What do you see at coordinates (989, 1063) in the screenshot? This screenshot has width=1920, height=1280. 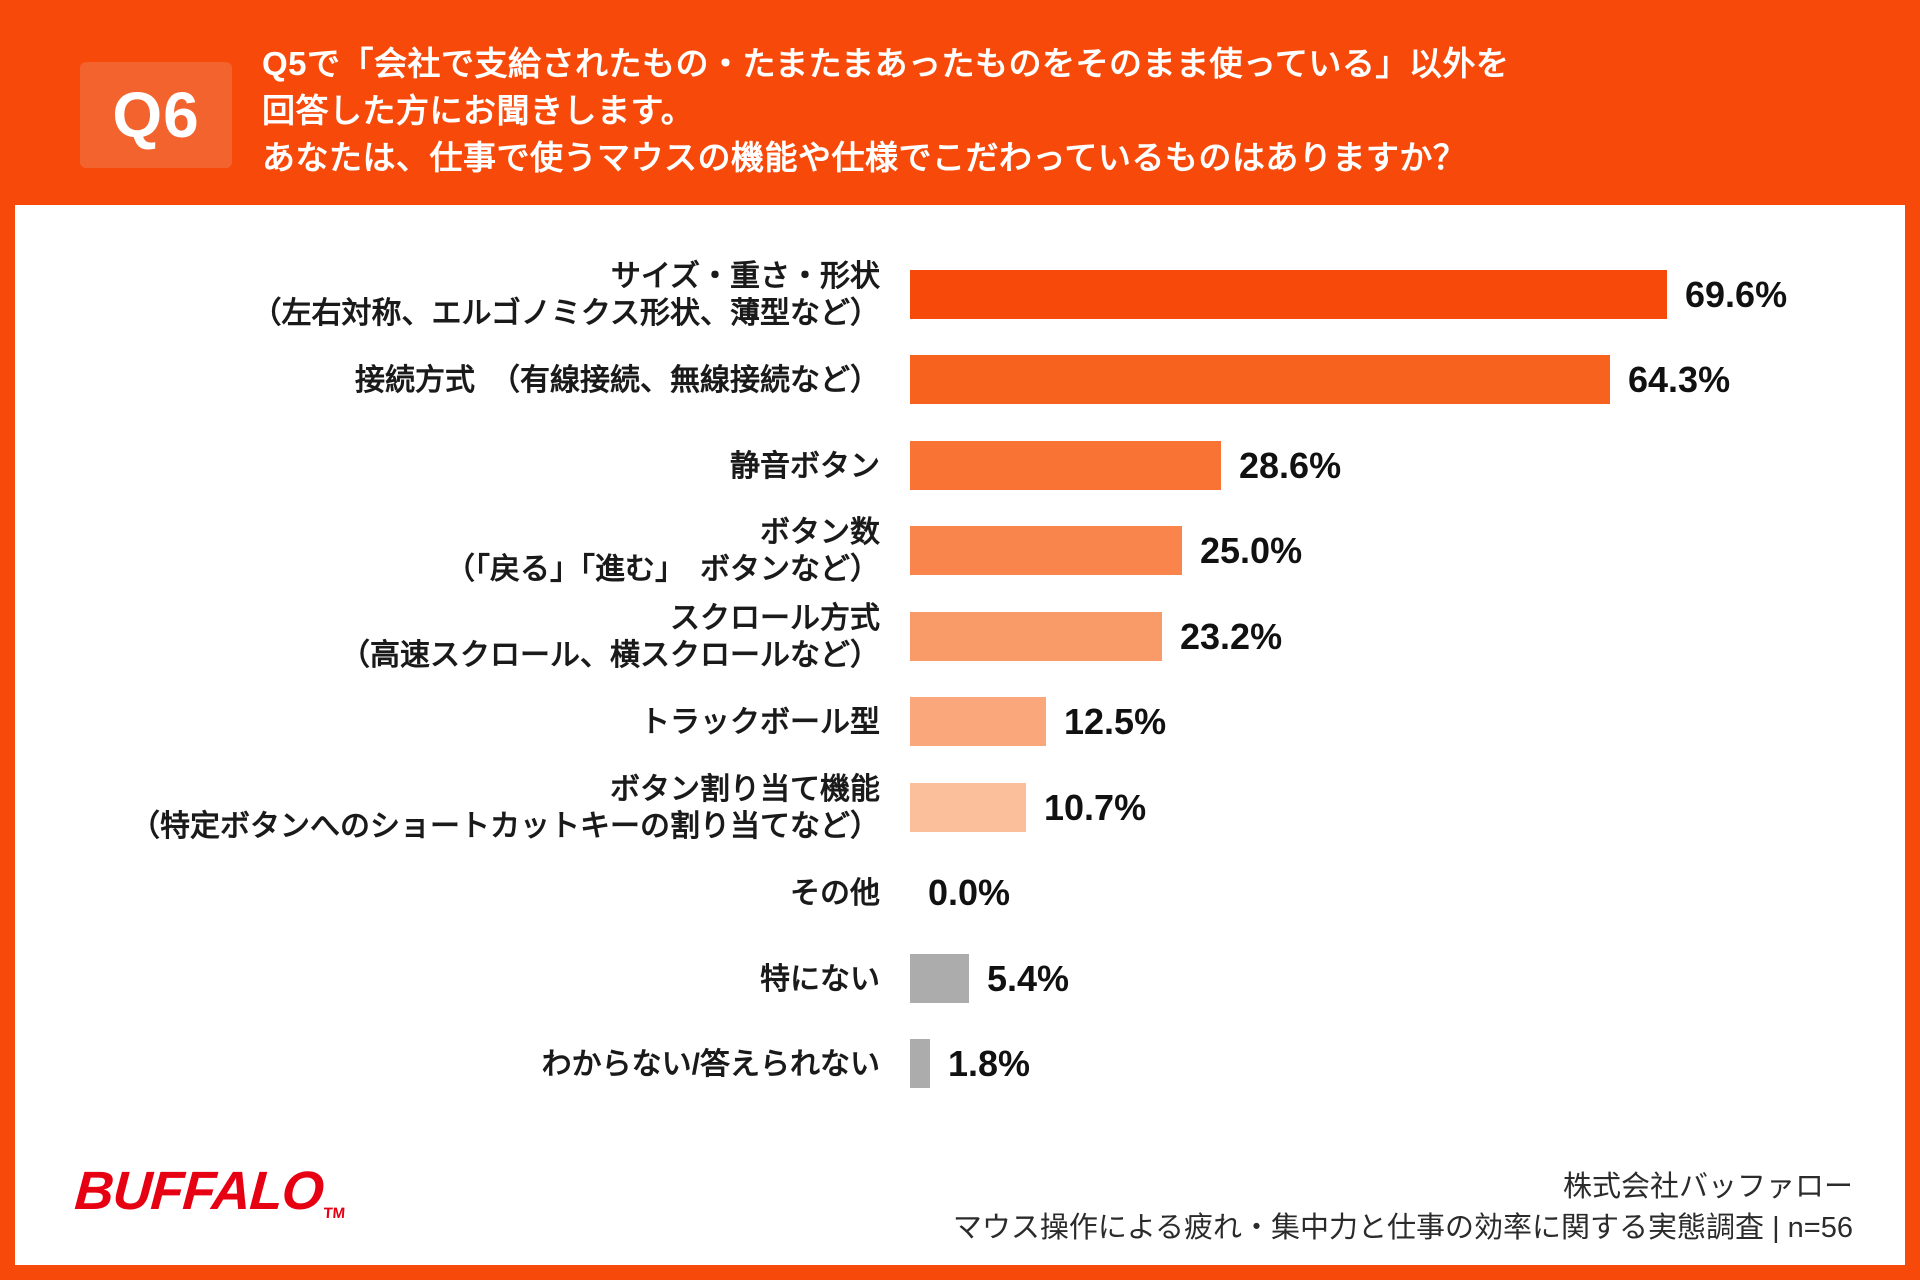 I see `value-label: 1.8%` at bounding box center [989, 1063].